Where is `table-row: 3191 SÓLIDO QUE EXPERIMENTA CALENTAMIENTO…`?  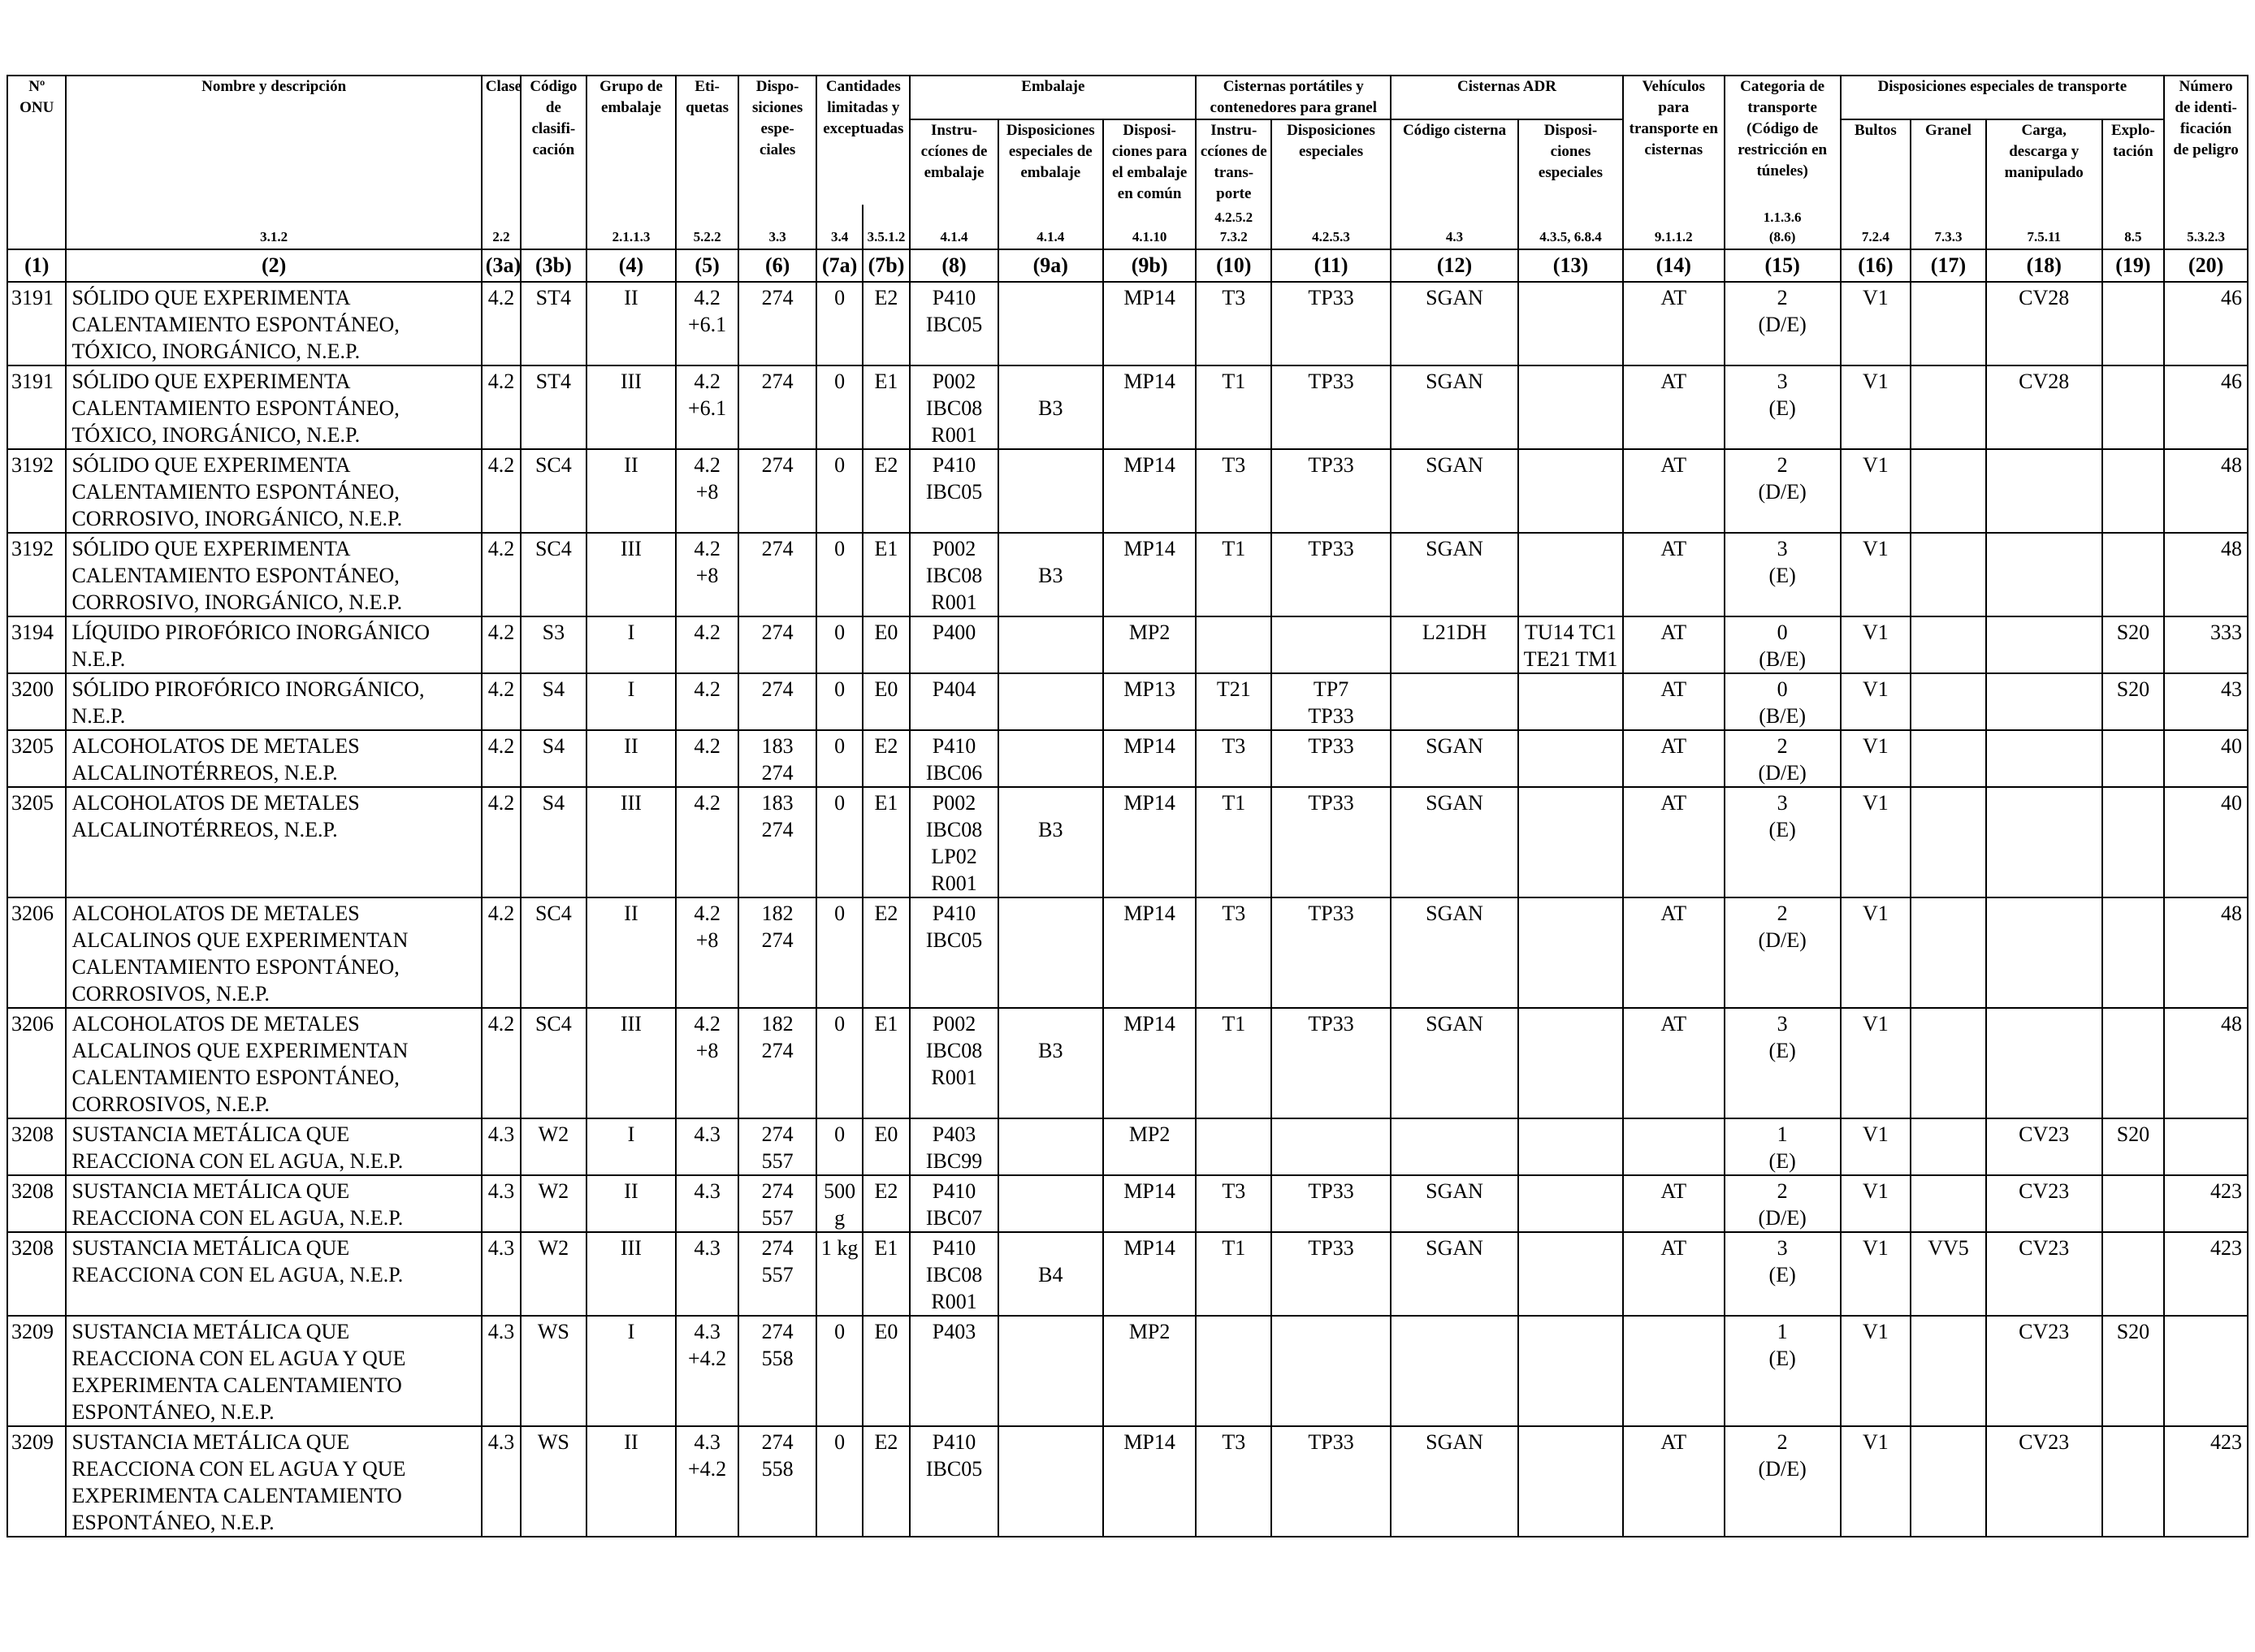 table-row: 3191 SÓLIDO QUE EXPERIMENTA CALENTAMIENTO… is located at coordinates (1127, 408).